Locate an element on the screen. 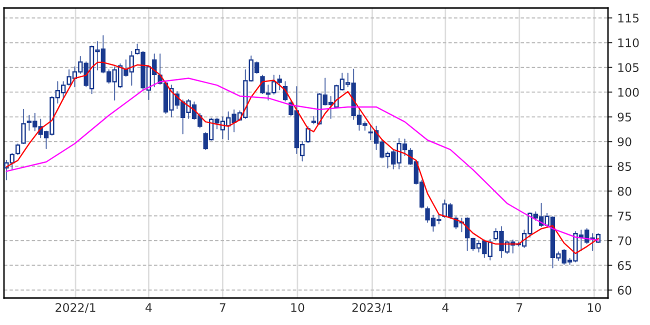  y-tick-label: 65 is located at coordinates (625, 265).